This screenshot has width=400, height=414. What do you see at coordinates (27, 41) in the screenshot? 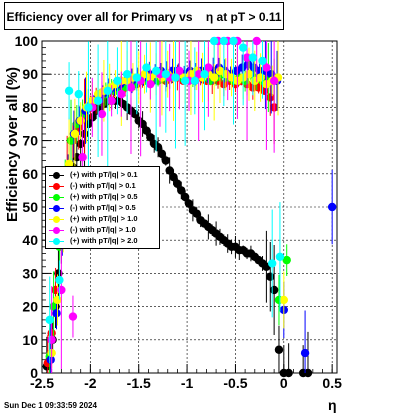
I see `y-tick-label: 100` at bounding box center [27, 41].